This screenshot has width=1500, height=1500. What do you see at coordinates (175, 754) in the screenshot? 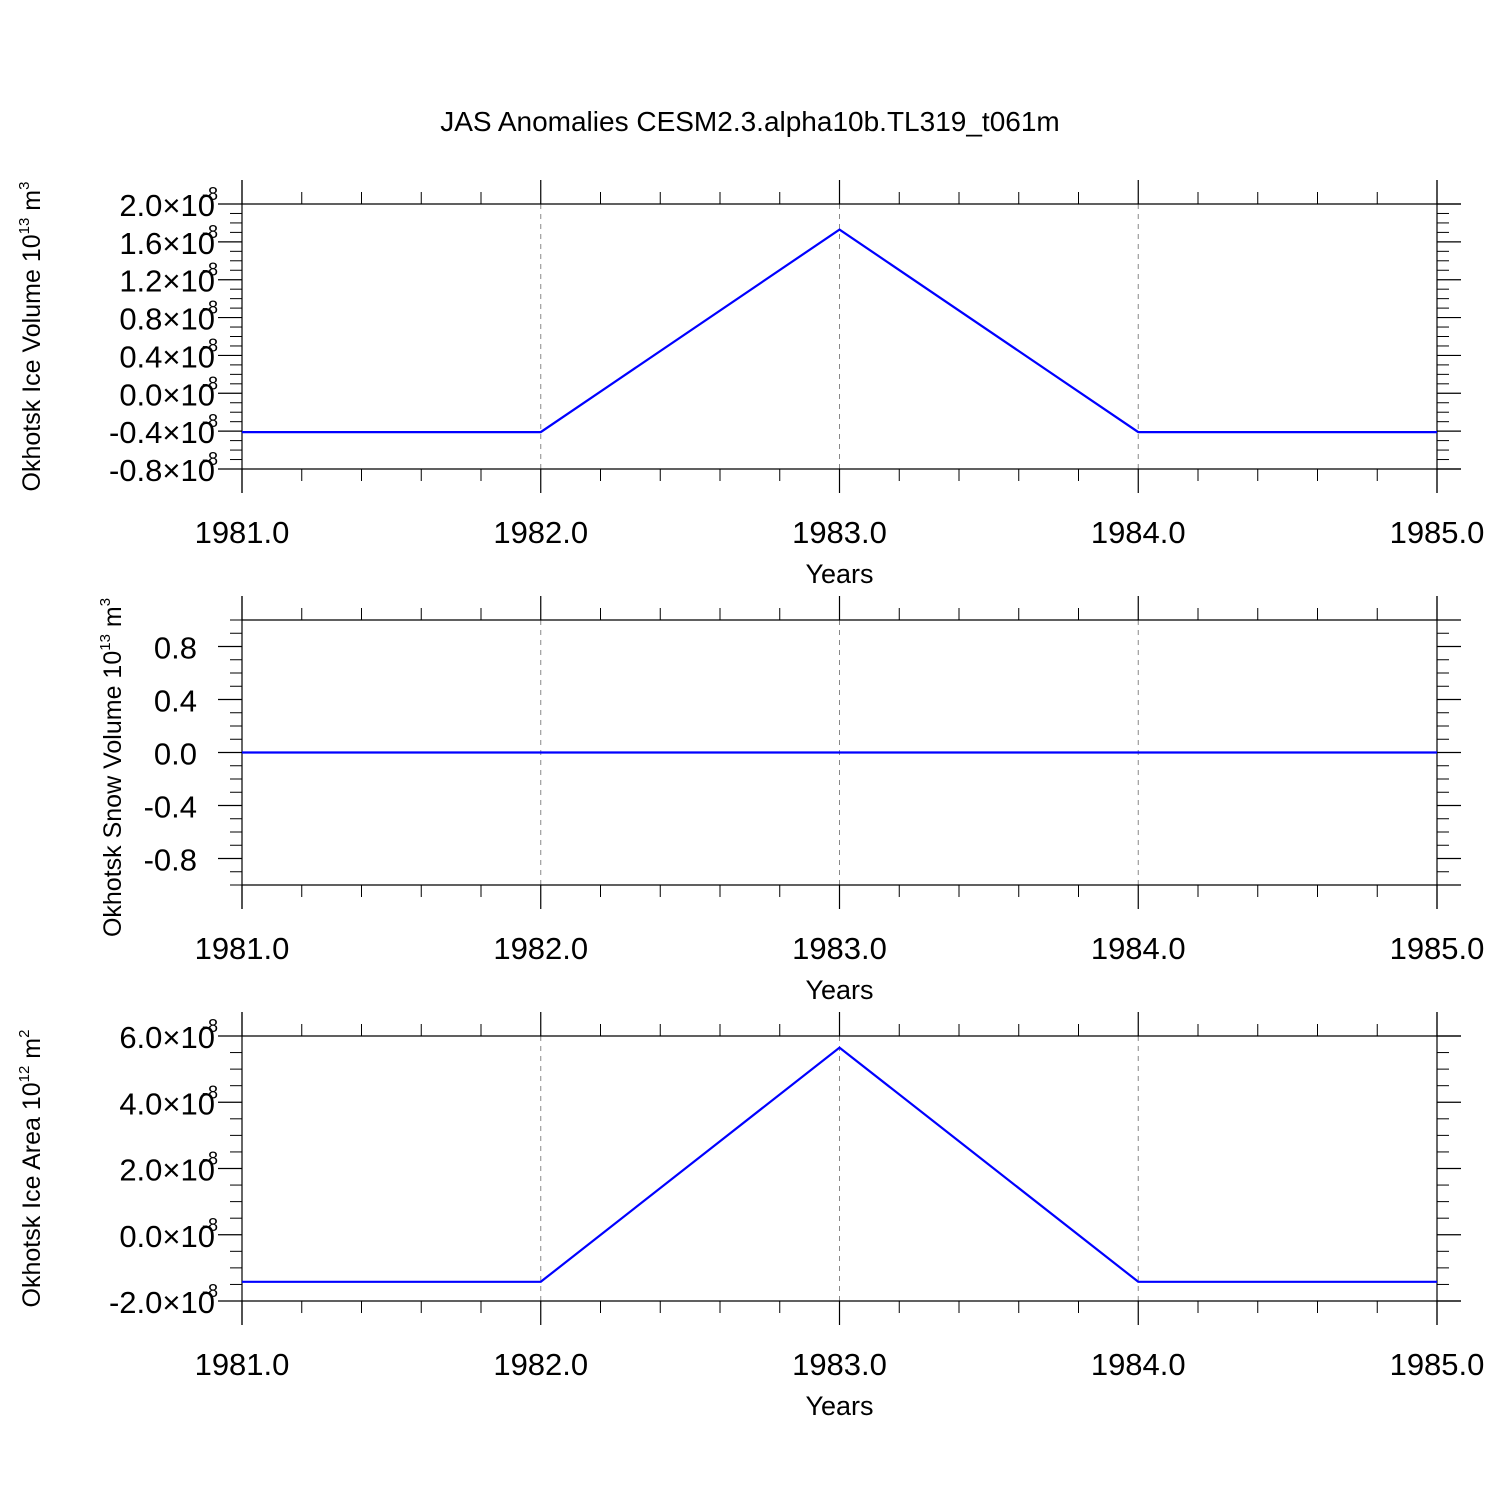
I see `y-tick-label: 0.0` at bounding box center [175, 754].